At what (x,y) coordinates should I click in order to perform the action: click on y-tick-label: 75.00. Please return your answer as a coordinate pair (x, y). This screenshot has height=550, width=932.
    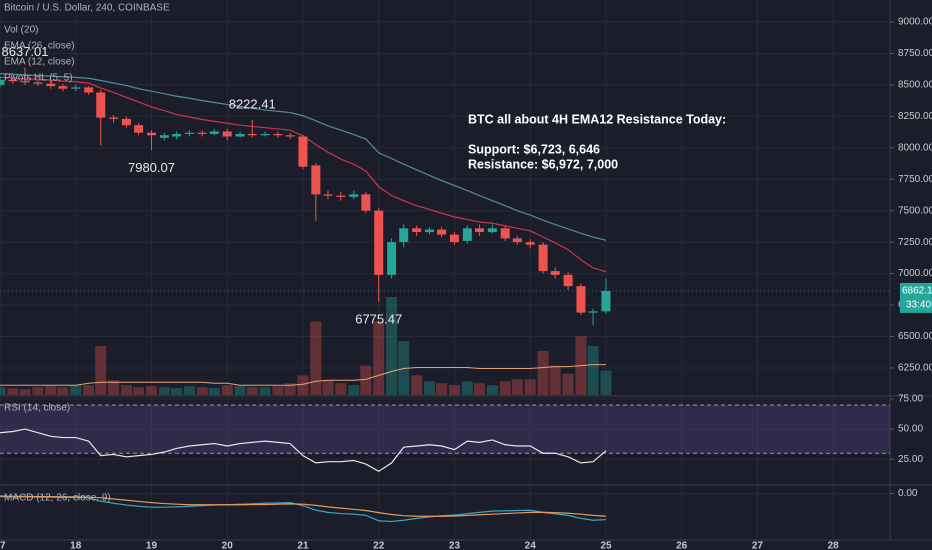
    Looking at the image, I should click on (910, 399).